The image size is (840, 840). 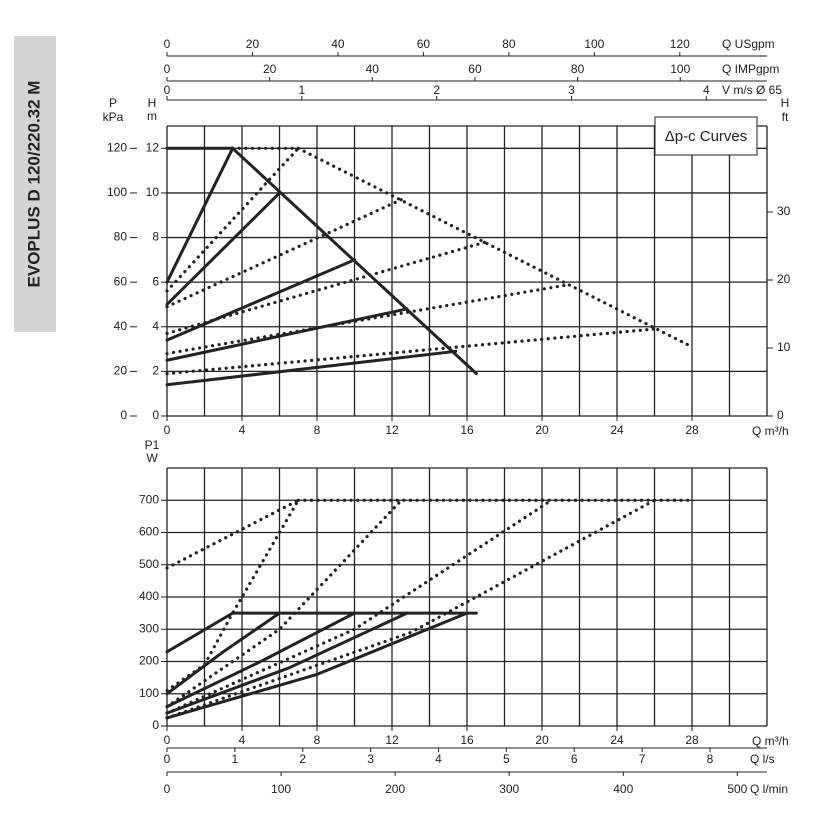 I want to click on side-title-box, so click(x=35, y=184).